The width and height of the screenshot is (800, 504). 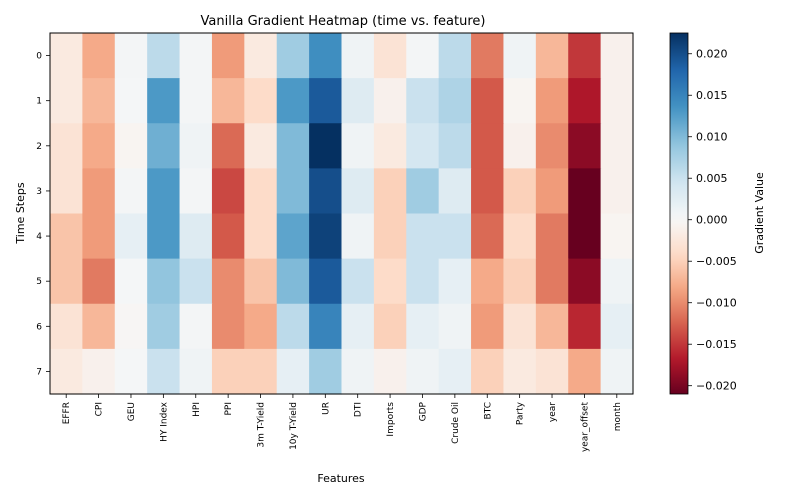 What do you see at coordinates (39, 282) in the screenshot?
I see `y-tick-label: 5` at bounding box center [39, 282].